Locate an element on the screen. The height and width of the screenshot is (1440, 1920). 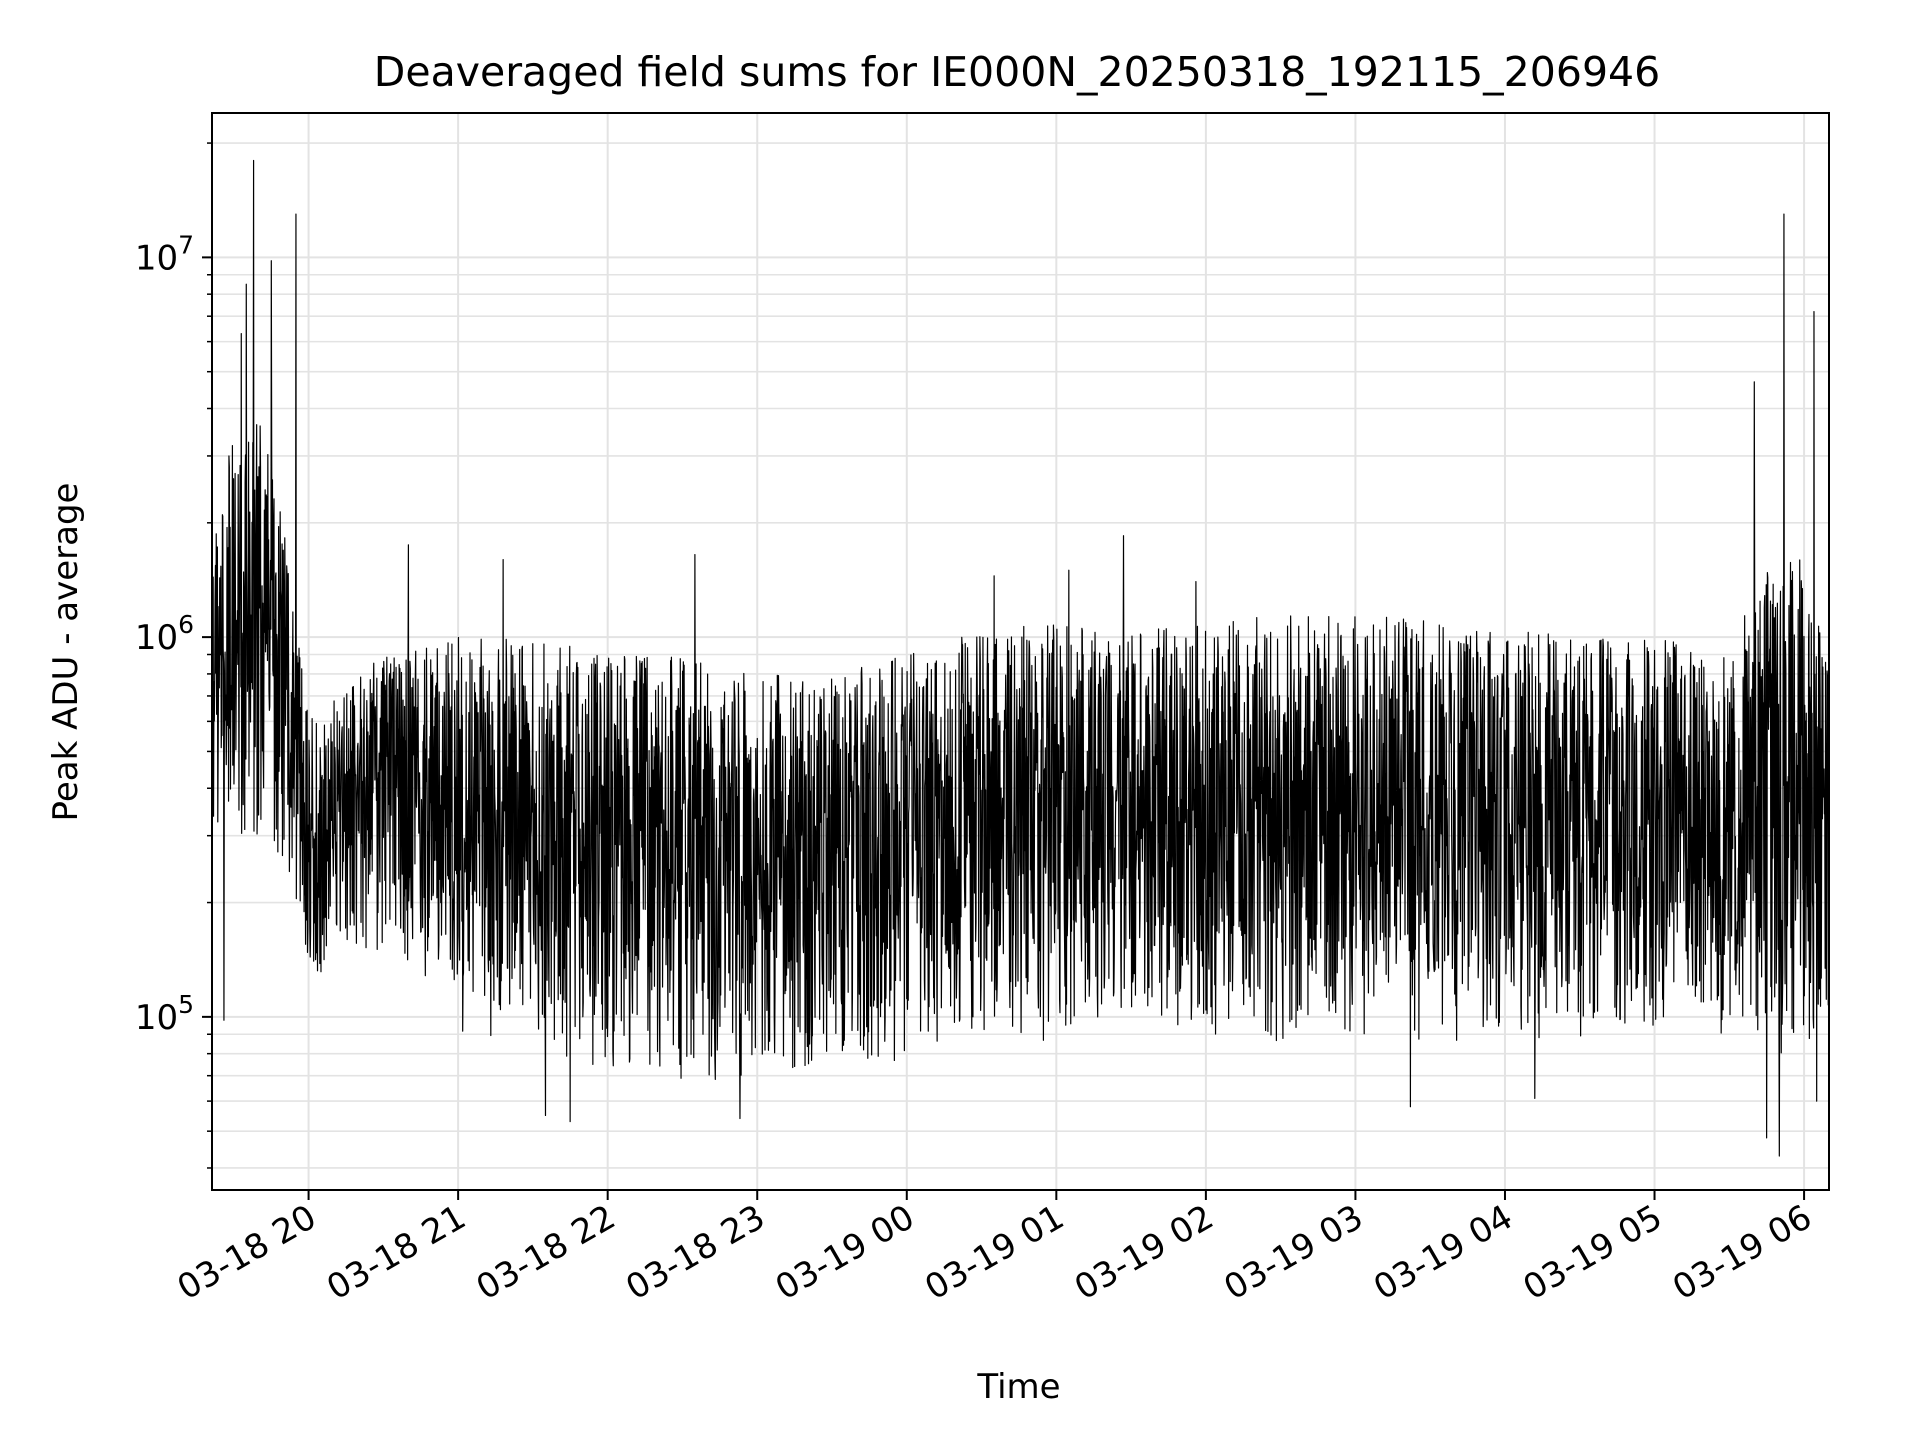
y-axis-label: Peak ADU - average is located at coordinates (66, 652).